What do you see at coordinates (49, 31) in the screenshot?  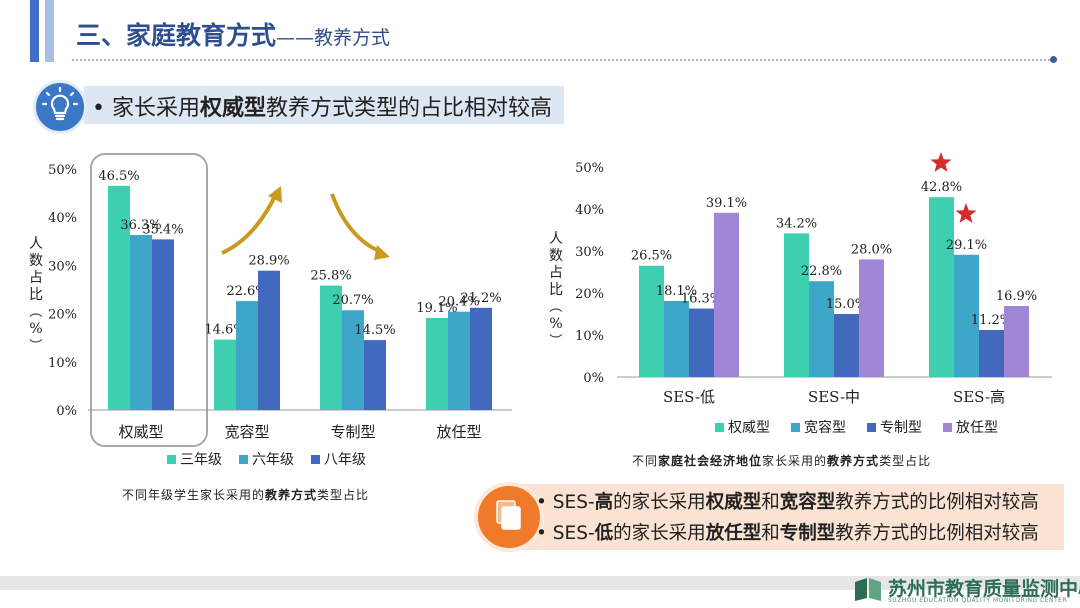 I see `title-accent-bar-light` at bounding box center [49, 31].